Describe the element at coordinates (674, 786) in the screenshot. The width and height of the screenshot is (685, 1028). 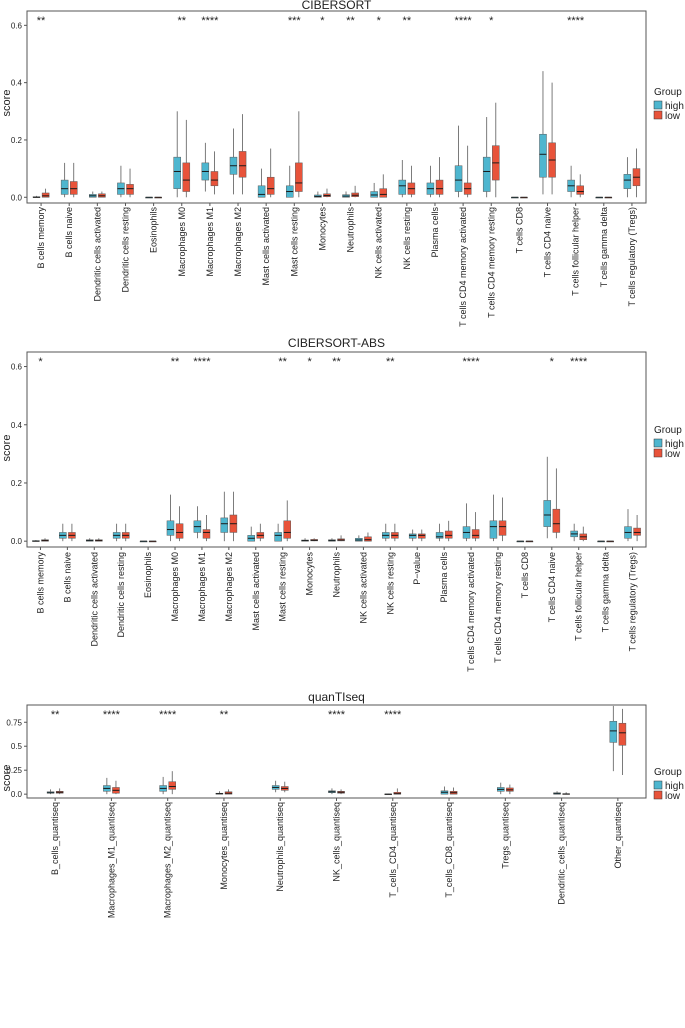
I see `legend-label-high: high` at that location.